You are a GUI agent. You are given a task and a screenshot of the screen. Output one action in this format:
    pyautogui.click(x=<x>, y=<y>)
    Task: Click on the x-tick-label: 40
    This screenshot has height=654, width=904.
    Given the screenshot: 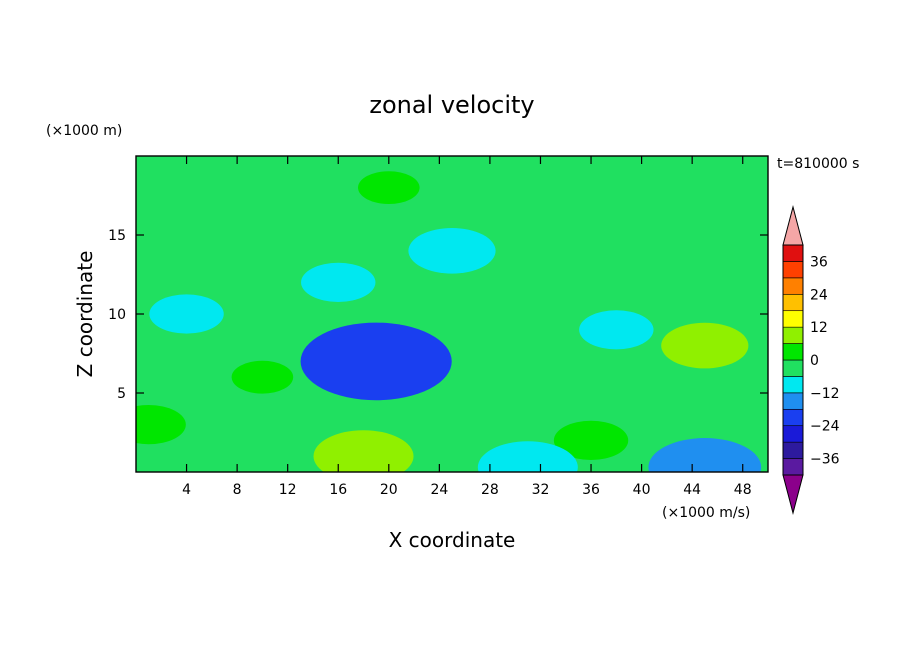 What is the action you would take?
    pyautogui.click(x=642, y=490)
    